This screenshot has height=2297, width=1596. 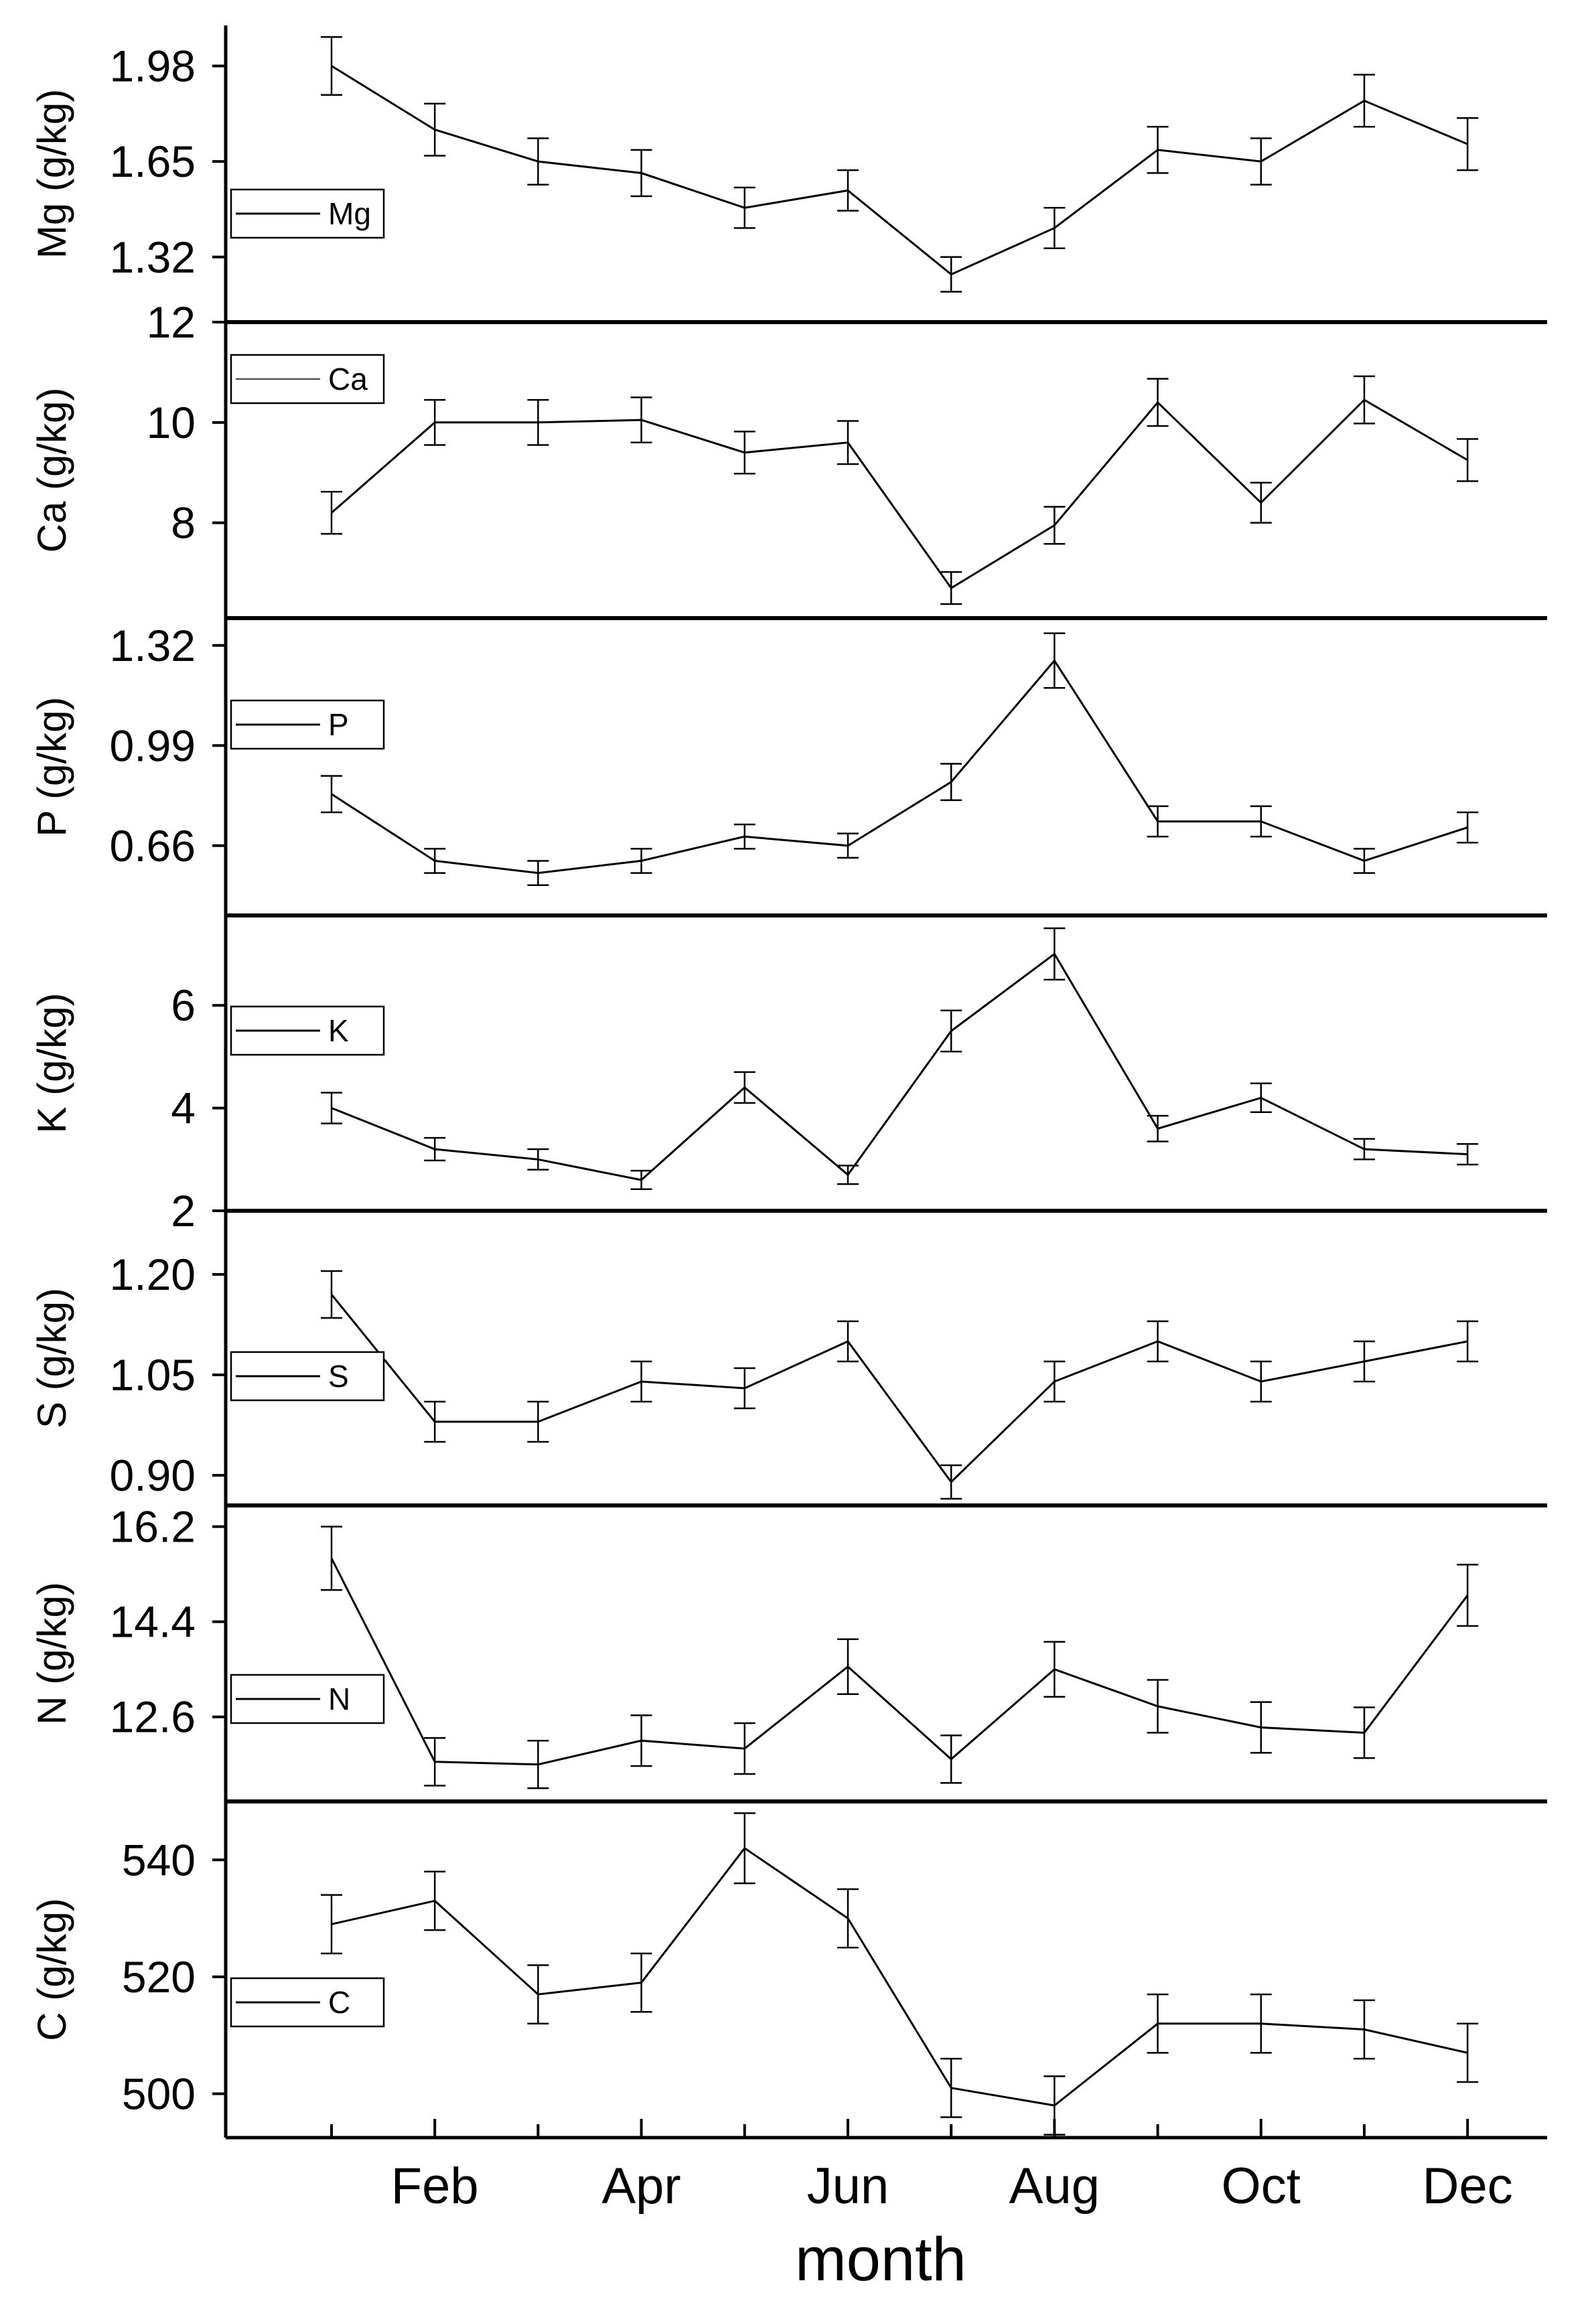 I want to click on panel-mg-y-title: Mg (g/kg), so click(x=51, y=173).